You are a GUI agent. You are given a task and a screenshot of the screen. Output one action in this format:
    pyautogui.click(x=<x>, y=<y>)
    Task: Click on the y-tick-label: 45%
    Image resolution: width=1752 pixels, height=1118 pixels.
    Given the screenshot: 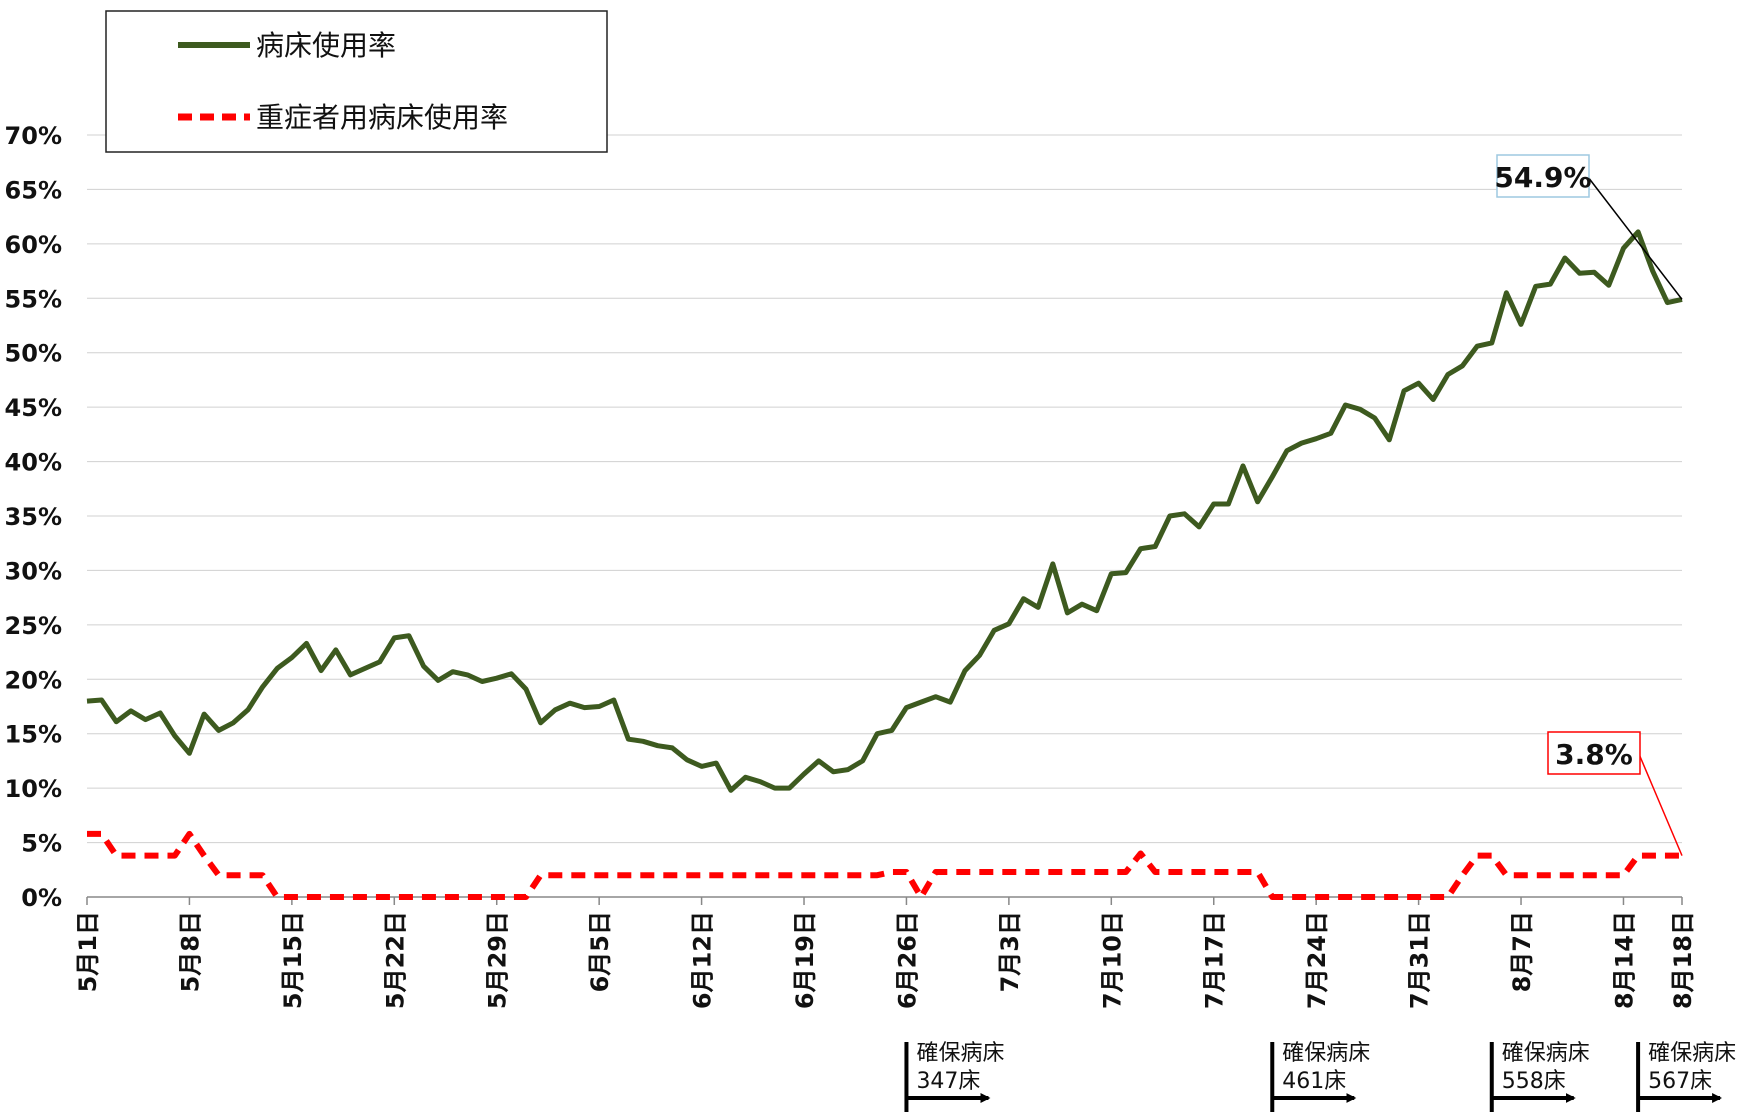 What is the action you would take?
    pyautogui.click(x=33, y=408)
    